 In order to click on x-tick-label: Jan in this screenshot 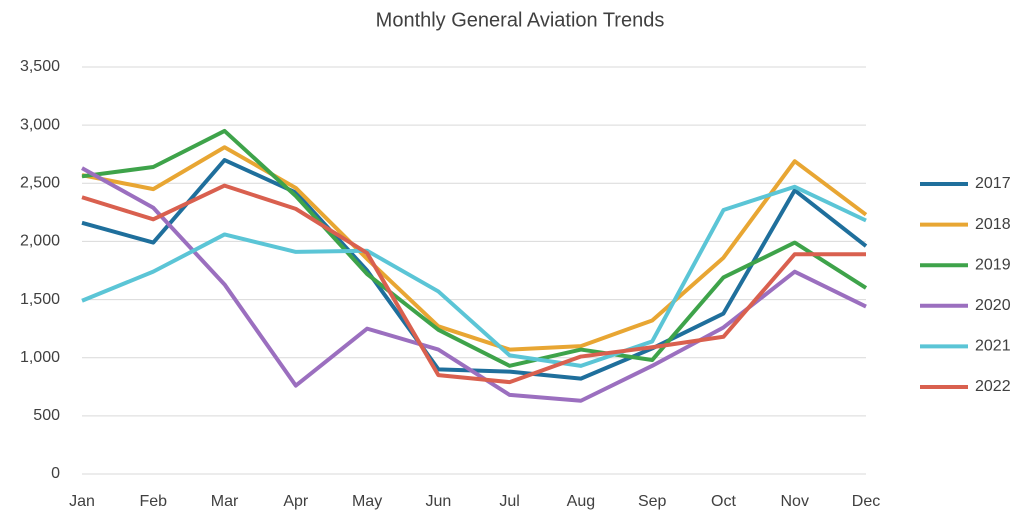, I will do `click(82, 501)`.